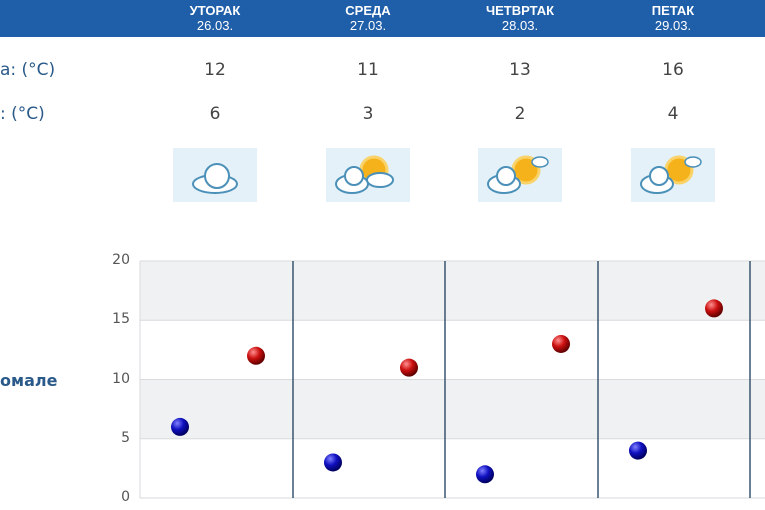  Describe the element at coordinates (673, 70) in the screenshot. I see `max-temp-value: 16` at that location.